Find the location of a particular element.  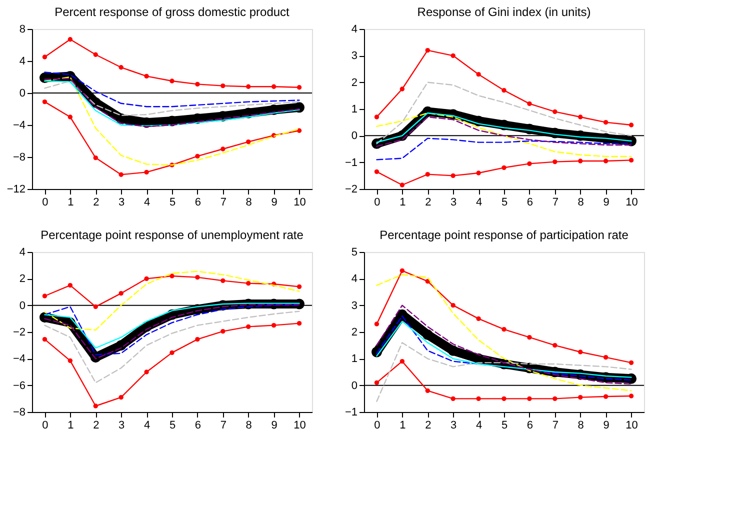

chart-title: Percentage point response of unemployment rate is located at coordinates (172, 235).